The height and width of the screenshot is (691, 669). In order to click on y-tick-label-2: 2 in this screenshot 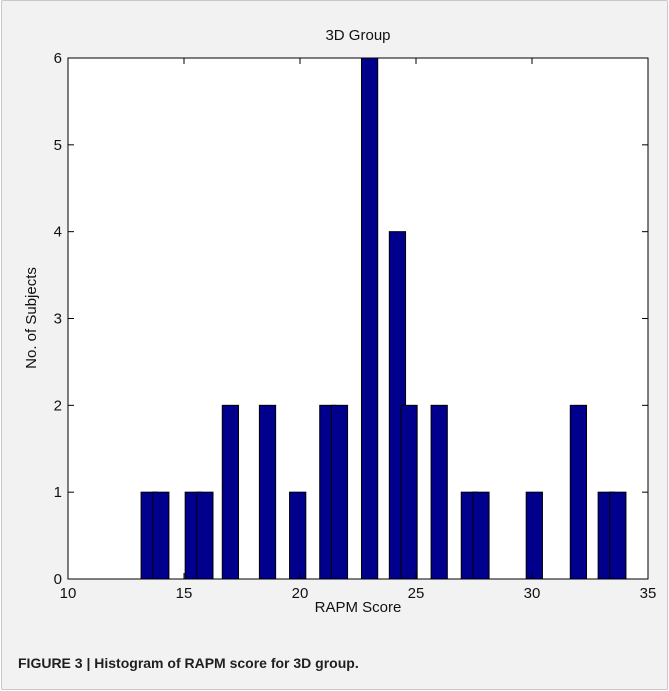, I will do `click(58, 405)`.